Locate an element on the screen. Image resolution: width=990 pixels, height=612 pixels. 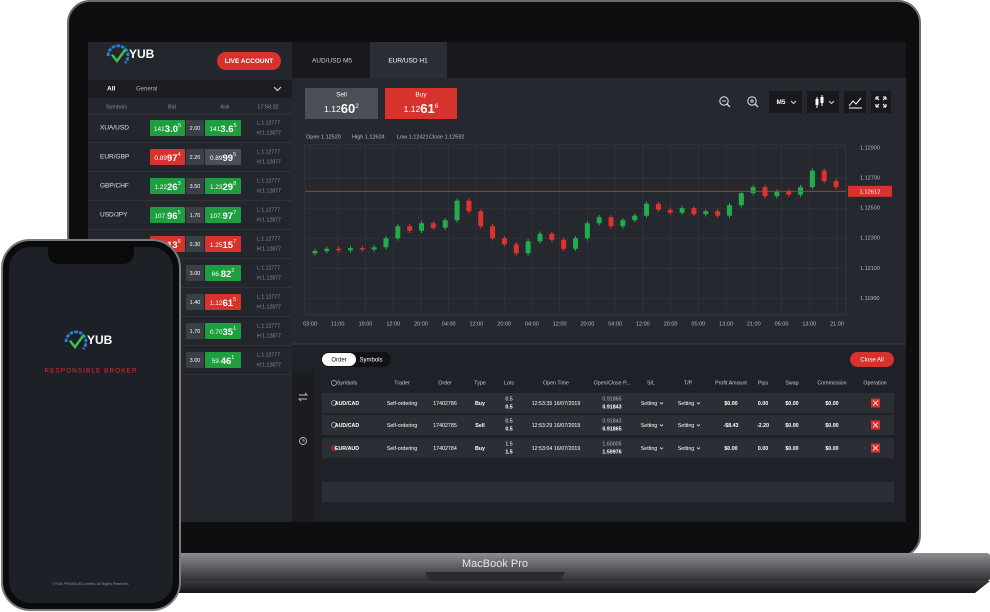
spread: 3.00 is located at coordinates (195, 361).